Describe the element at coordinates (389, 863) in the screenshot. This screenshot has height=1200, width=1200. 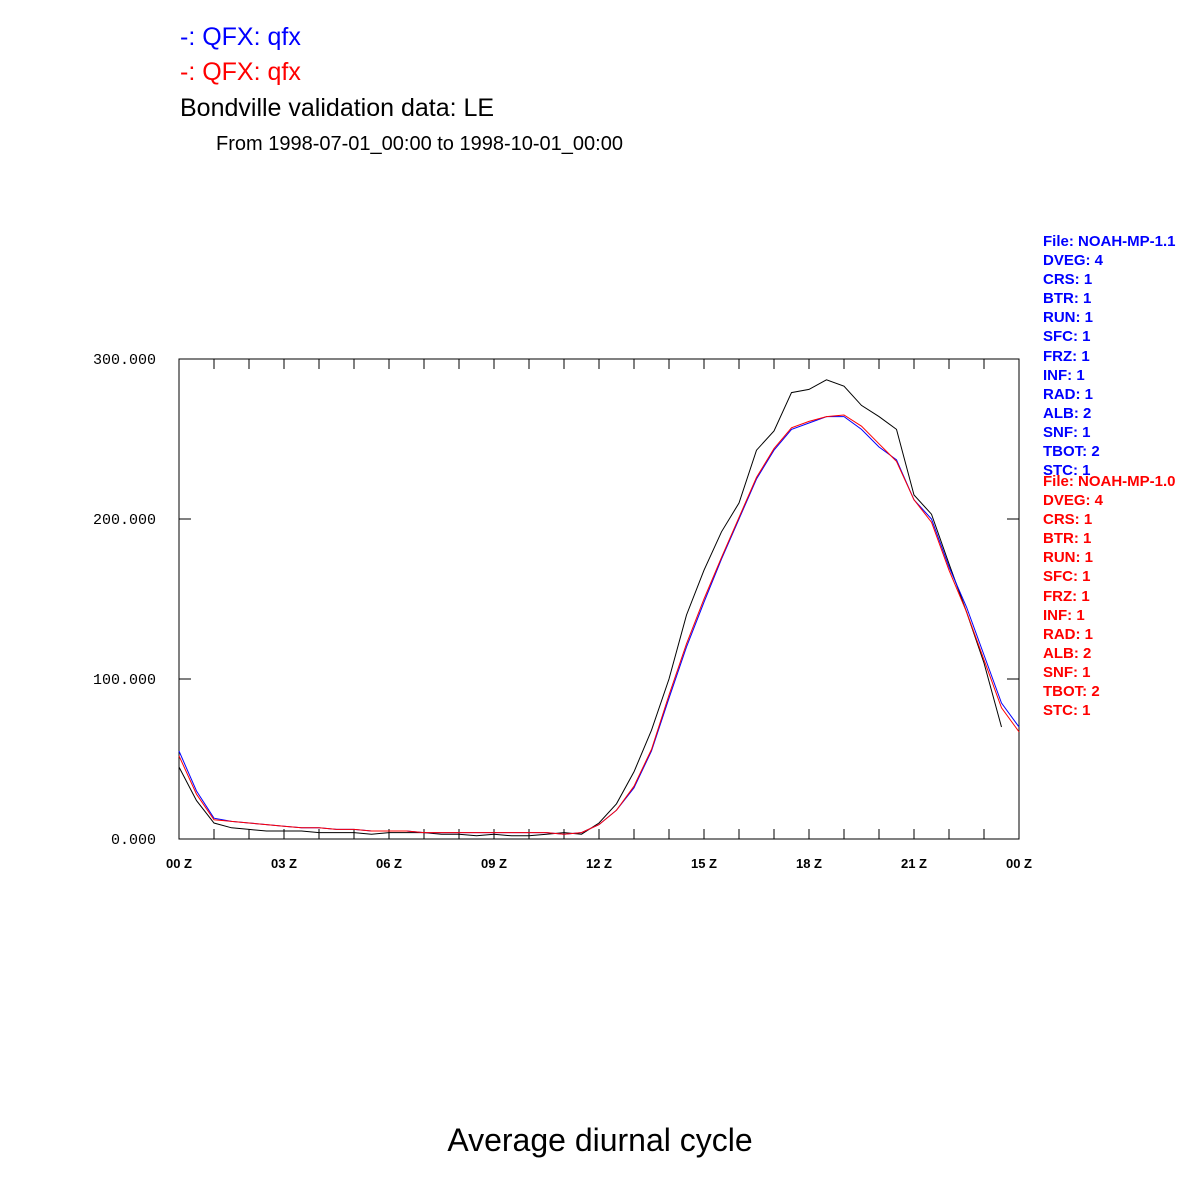
I see `x-tick-label: 06 Z` at that location.